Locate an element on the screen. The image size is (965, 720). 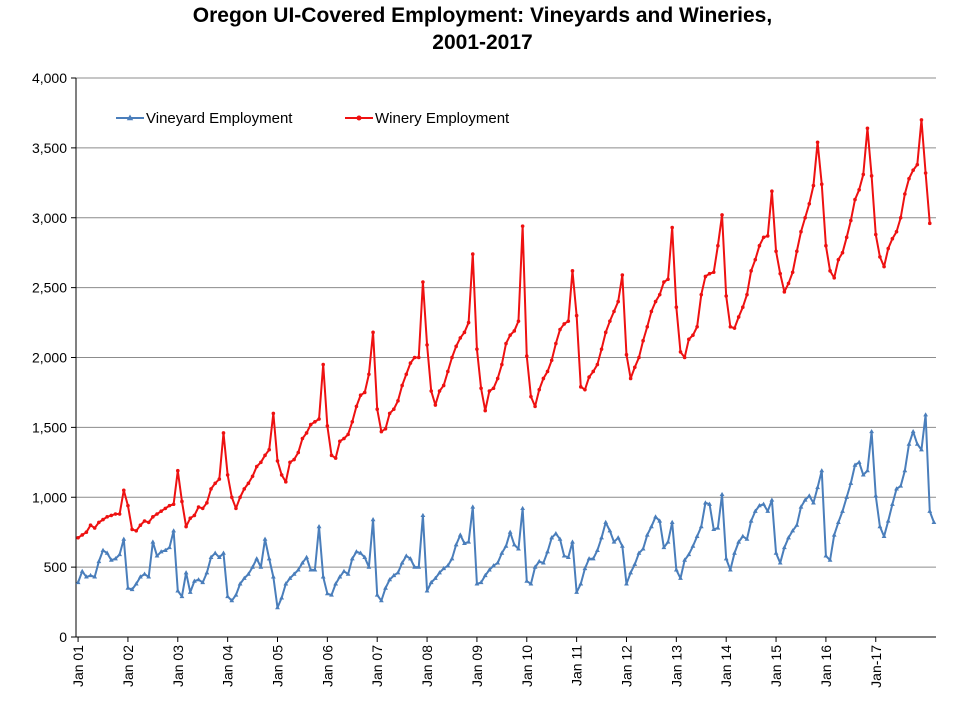
x-tick-label: Jan 10 is located at coordinates (527, 666).